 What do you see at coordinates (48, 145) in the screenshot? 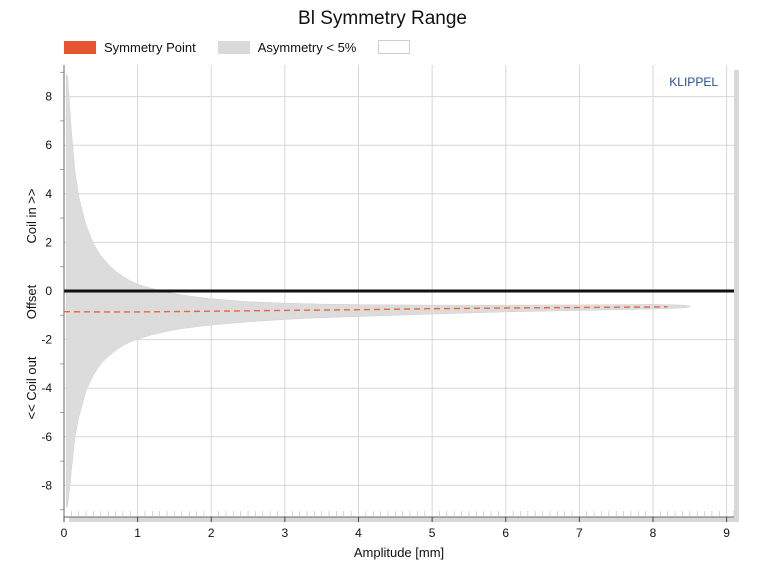
I see `y-tick-label: 6` at bounding box center [48, 145].